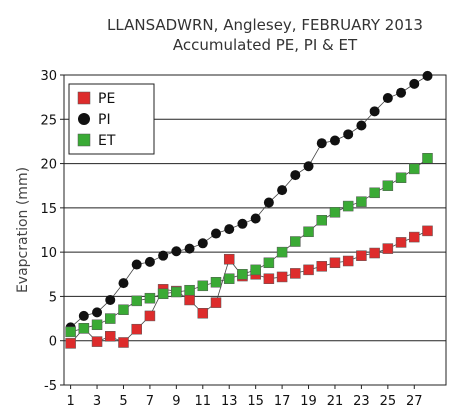  I want to click on x-tick-label-9: 9, so click(176, 401).